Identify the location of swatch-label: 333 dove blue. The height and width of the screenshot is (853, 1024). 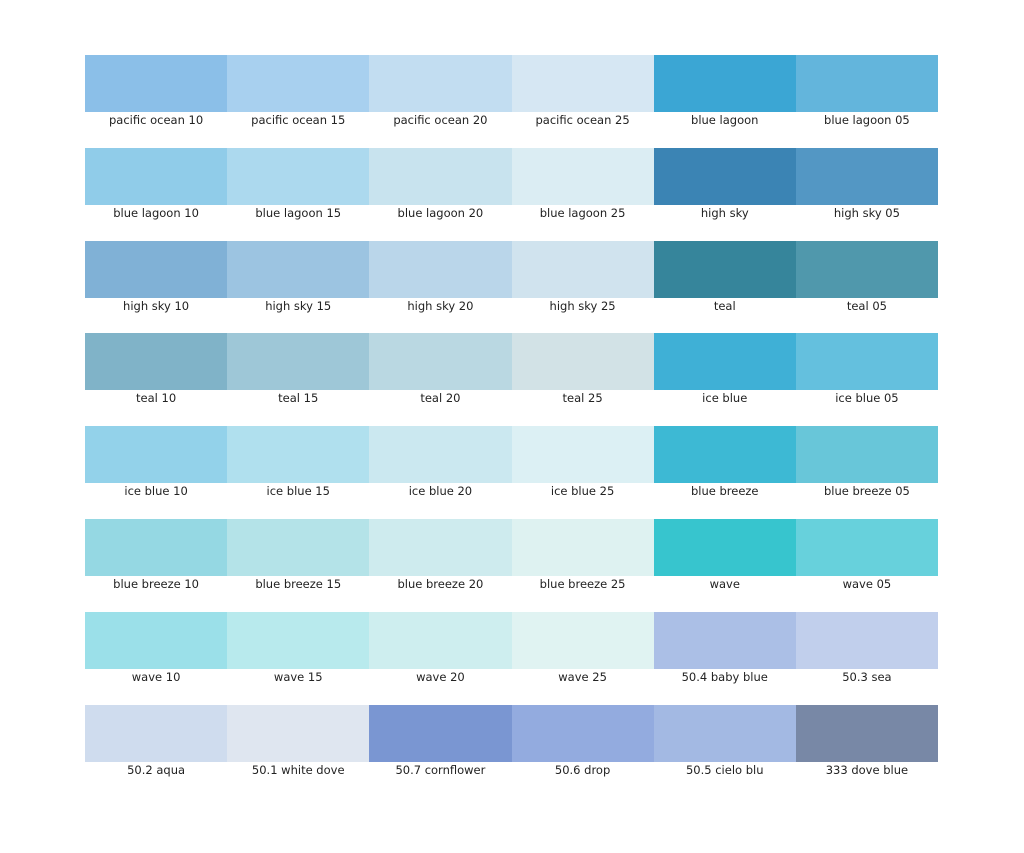
(867, 769).